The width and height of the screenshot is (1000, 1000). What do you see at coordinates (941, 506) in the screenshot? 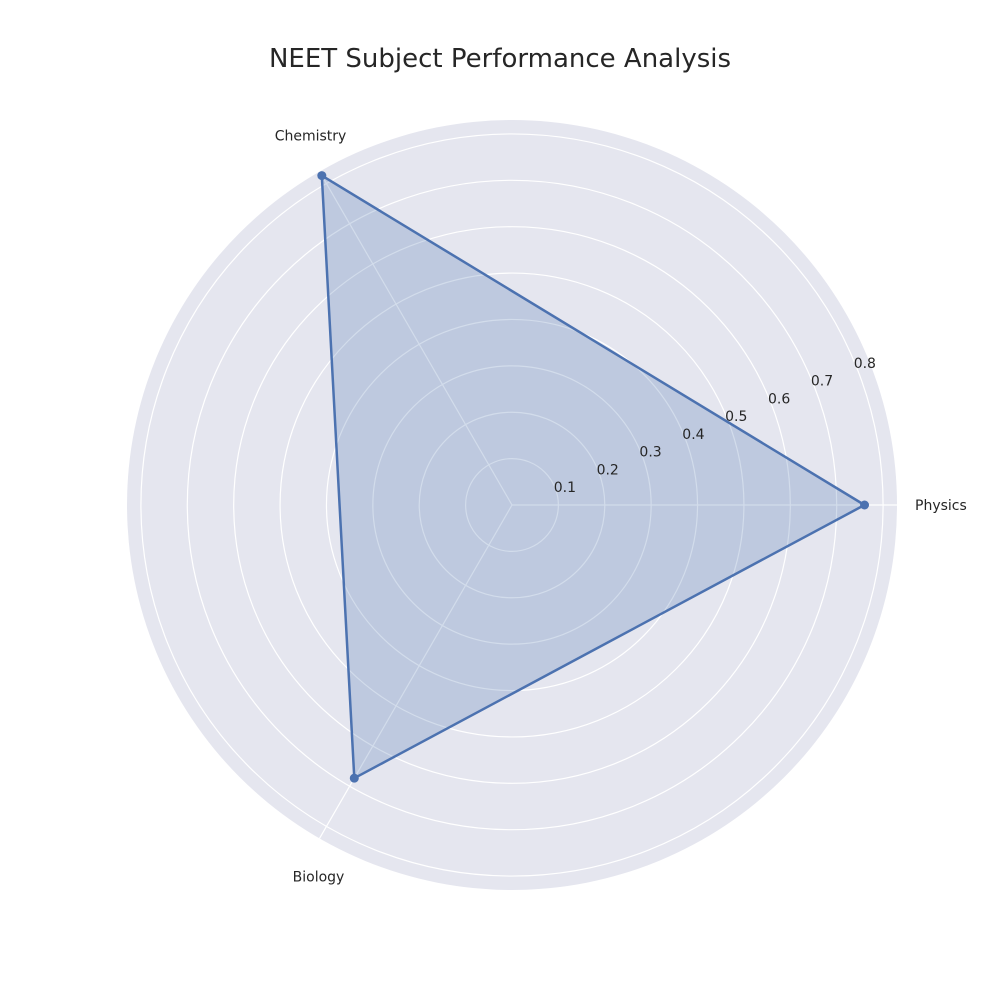
I see `category-label: Physics` at bounding box center [941, 506].